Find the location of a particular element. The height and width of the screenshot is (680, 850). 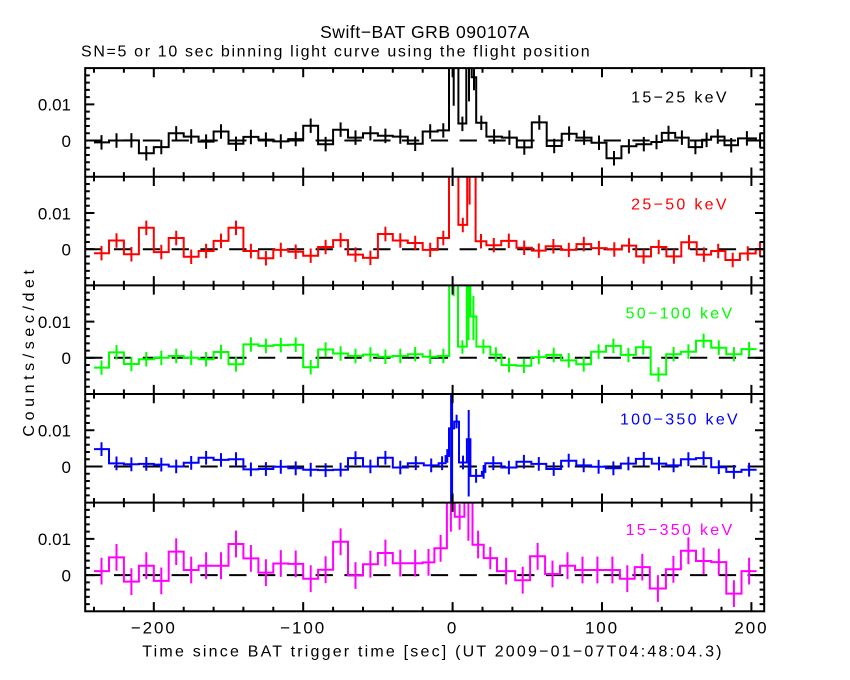

svg-text: 50−100 keV is located at coordinates (680, 313).